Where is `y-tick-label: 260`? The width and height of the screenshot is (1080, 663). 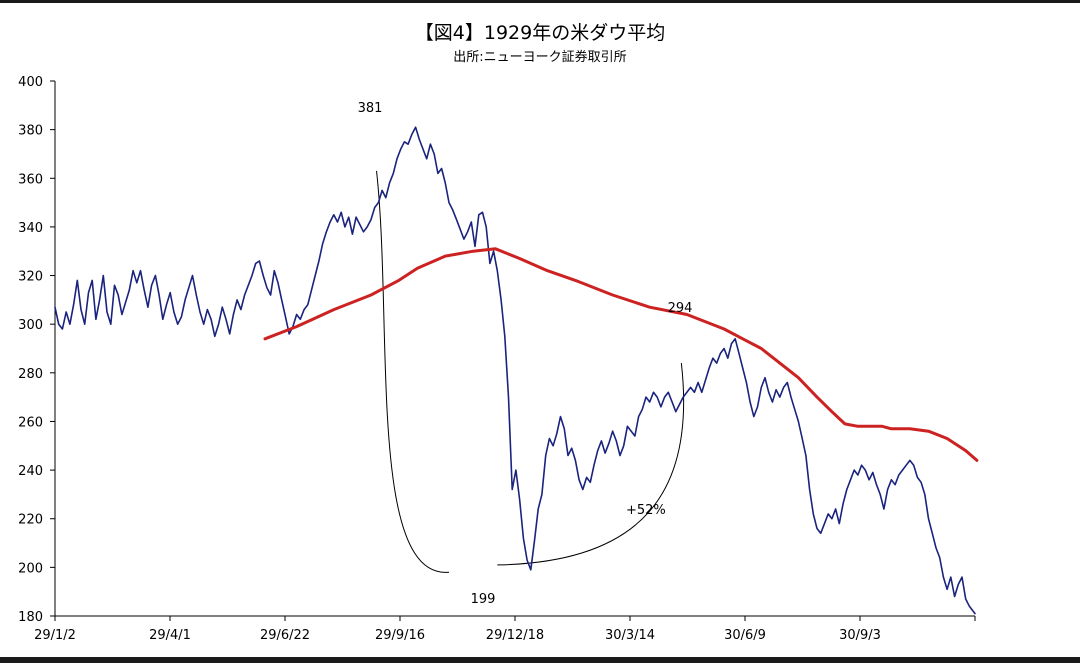 y-tick-label: 260 is located at coordinates (30, 422).